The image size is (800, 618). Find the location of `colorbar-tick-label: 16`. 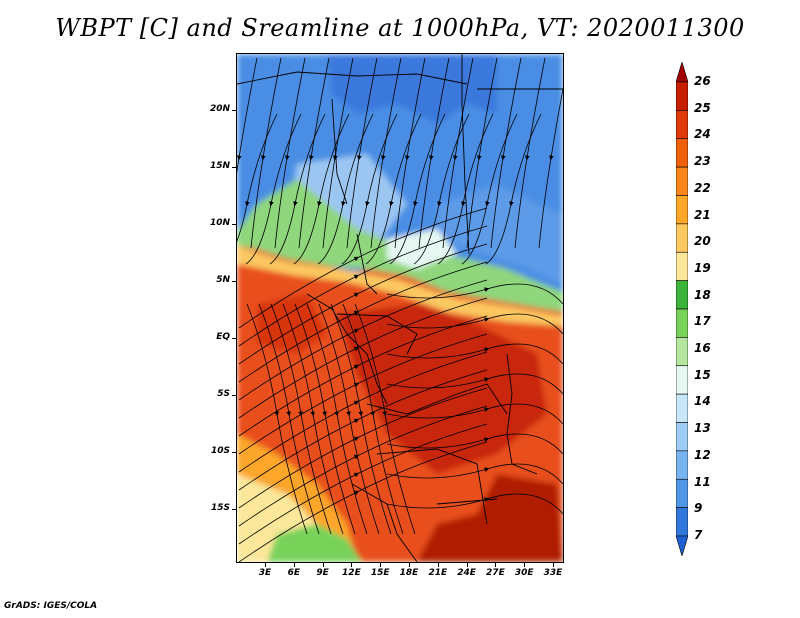

colorbar-tick-label: 16 is located at coordinates (702, 348).